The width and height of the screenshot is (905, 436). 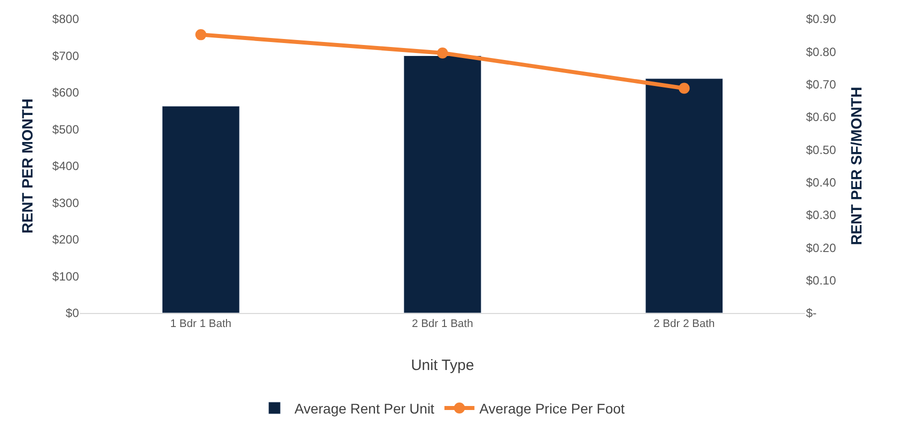 What do you see at coordinates (66, 276) in the screenshot?
I see `y-tick-label: $100` at bounding box center [66, 276].